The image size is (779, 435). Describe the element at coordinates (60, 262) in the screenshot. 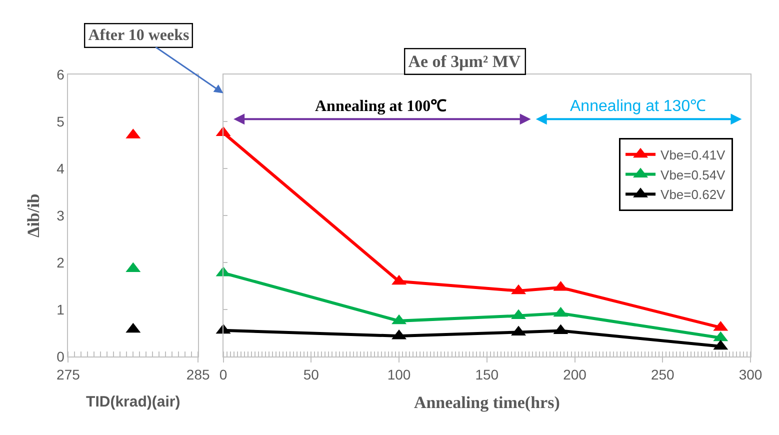

I see `y-tick-label: 2` at that location.